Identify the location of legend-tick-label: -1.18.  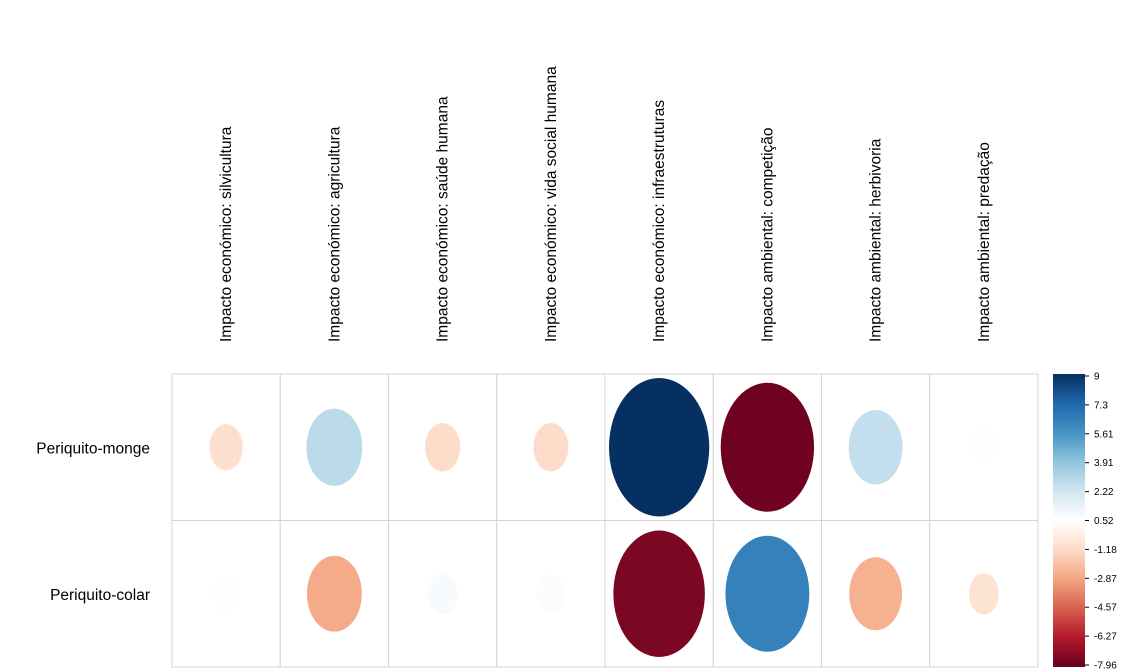
(1105, 550).